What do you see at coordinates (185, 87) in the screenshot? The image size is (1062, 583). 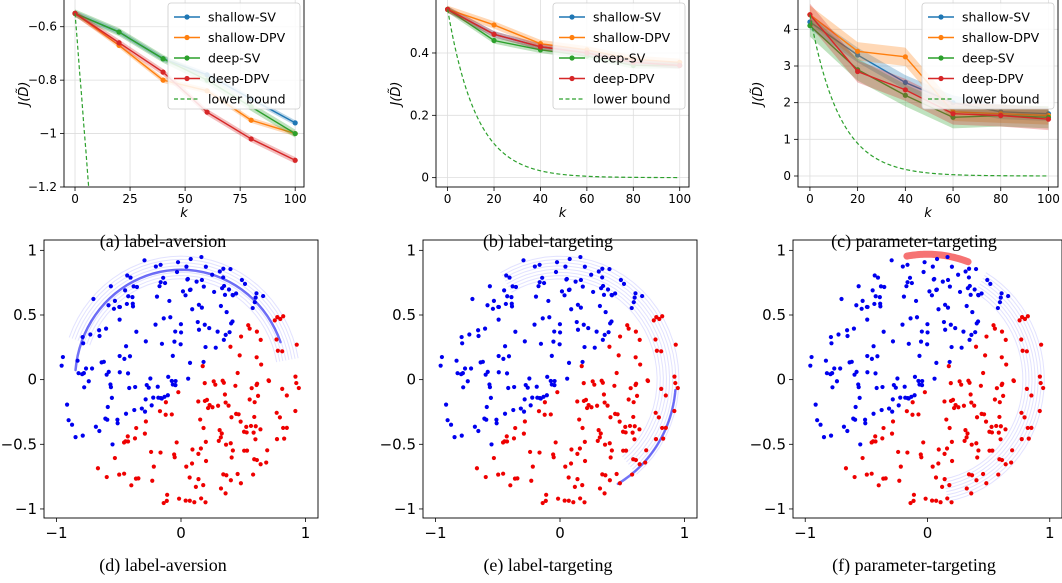 I see `confidence-band` at bounding box center [185, 87].